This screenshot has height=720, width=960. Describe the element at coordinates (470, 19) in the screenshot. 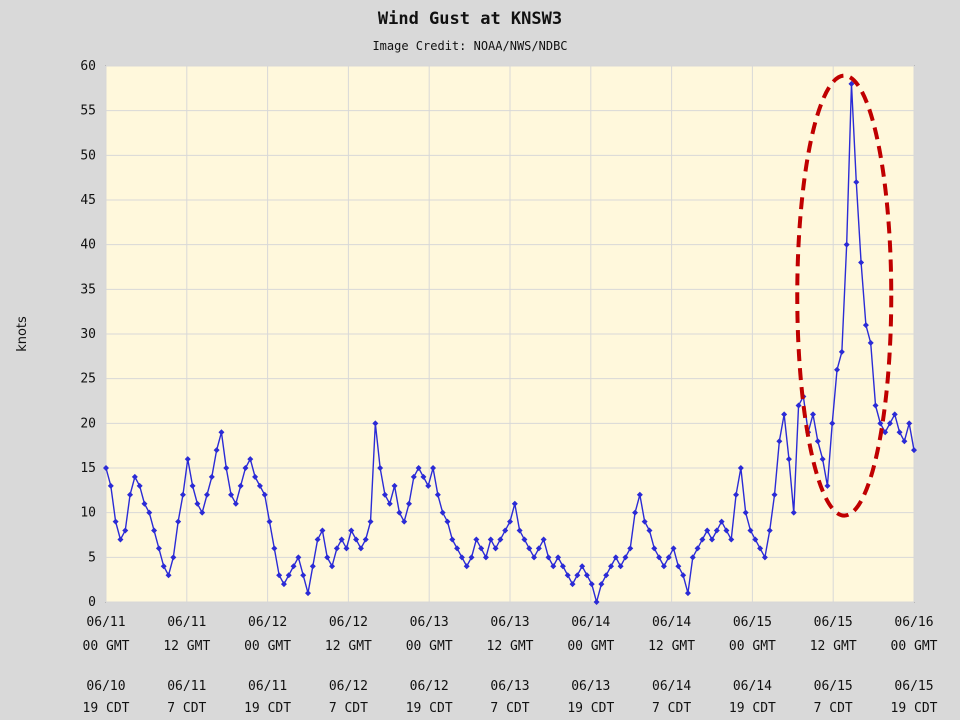

I see `chart-title: Wind Gust at KNSW3` at that location.